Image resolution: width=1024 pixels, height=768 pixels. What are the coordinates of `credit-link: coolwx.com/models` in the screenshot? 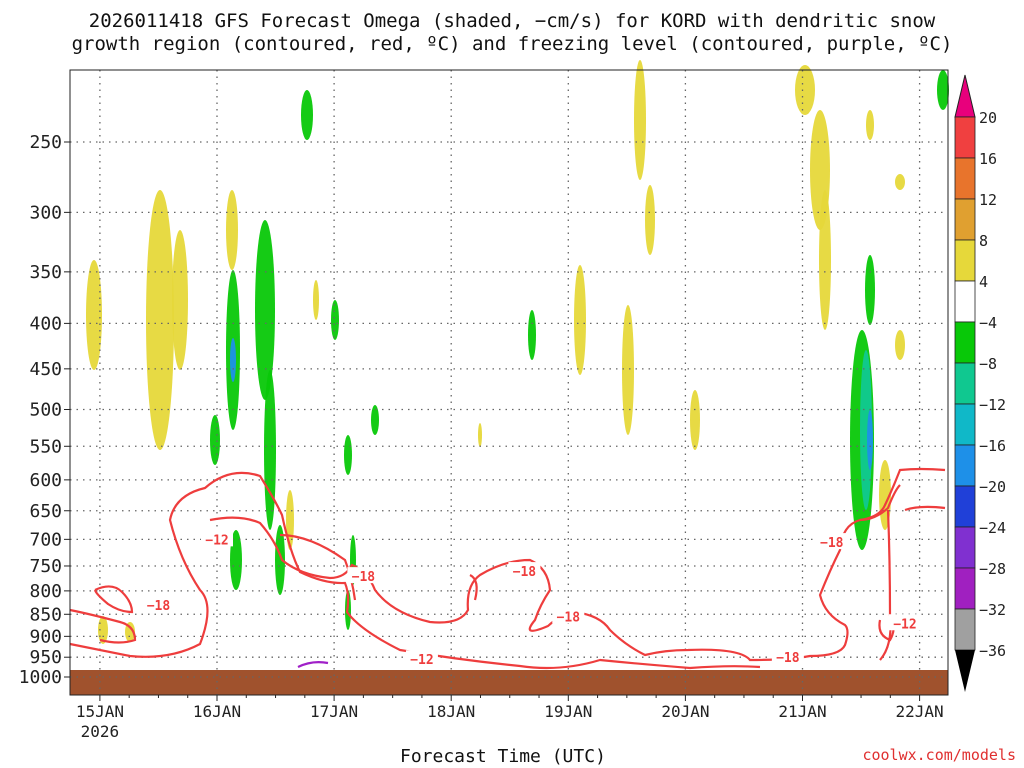 It's located at (939, 755).